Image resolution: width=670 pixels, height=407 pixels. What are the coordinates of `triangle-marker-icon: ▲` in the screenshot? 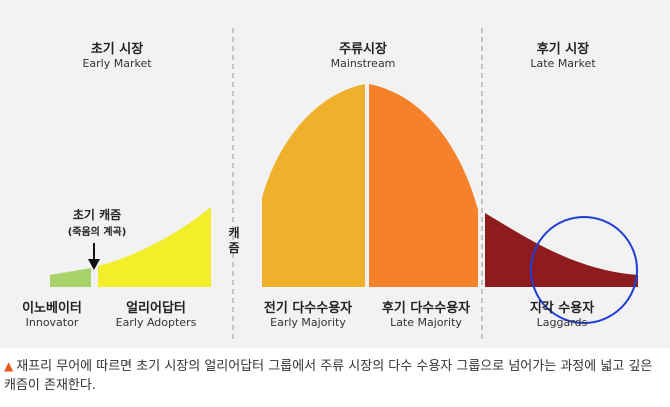 It's located at (9, 366).